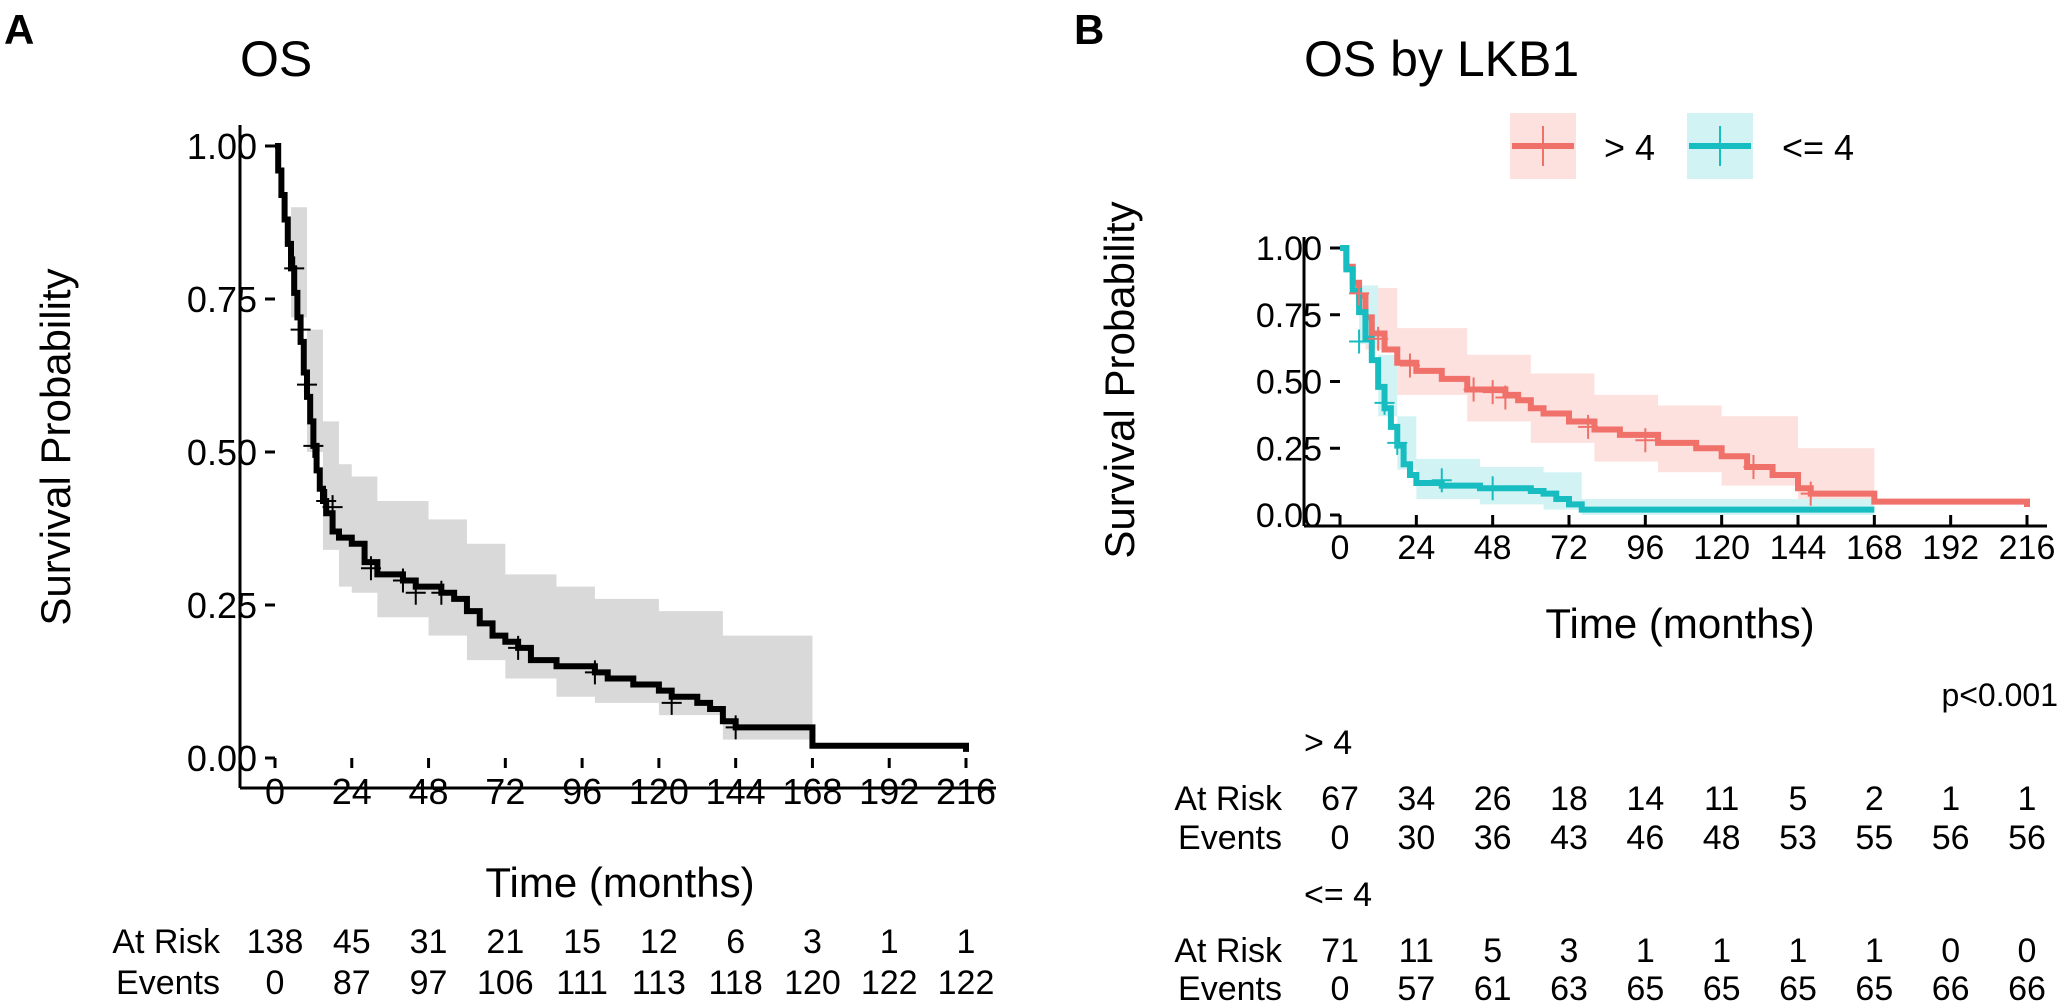 The height and width of the screenshot is (1008, 2064). What do you see at coordinates (222, 146) in the screenshot?
I see `y-tick-label: 1.00` at bounding box center [222, 146].